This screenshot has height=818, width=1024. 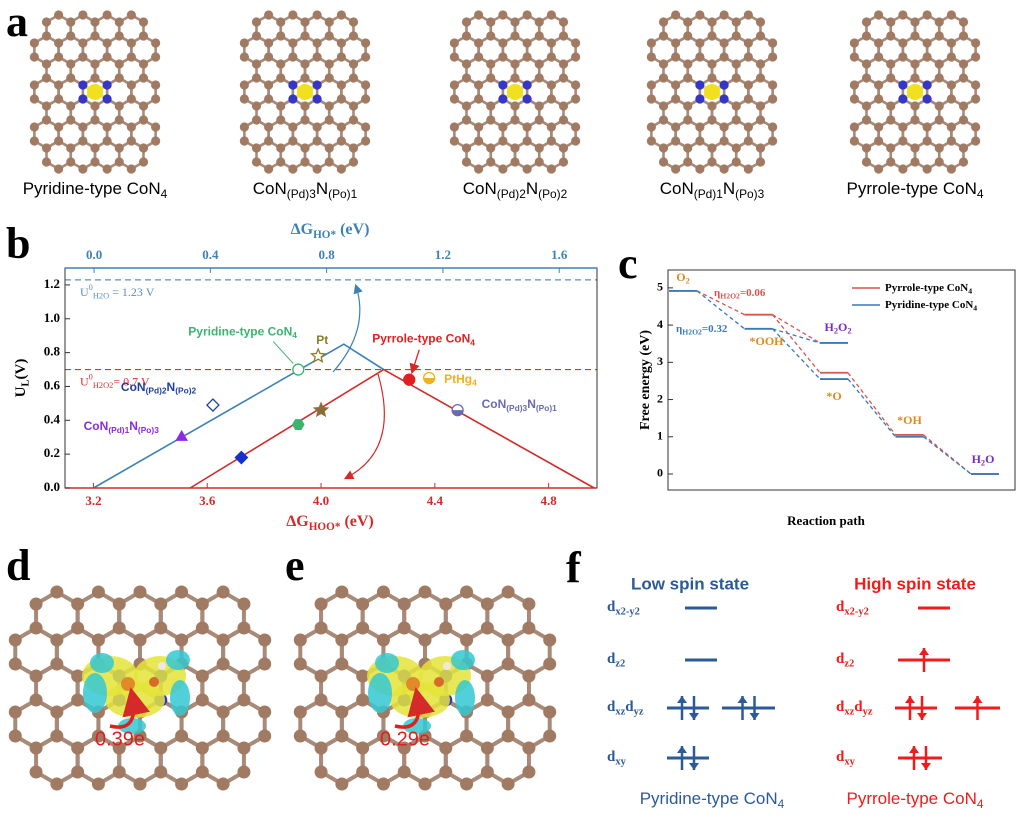 What do you see at coordinates (52, 384) in the screenshot?
I see `y-tick-label: 0.6` at bounding box center [52, 384].